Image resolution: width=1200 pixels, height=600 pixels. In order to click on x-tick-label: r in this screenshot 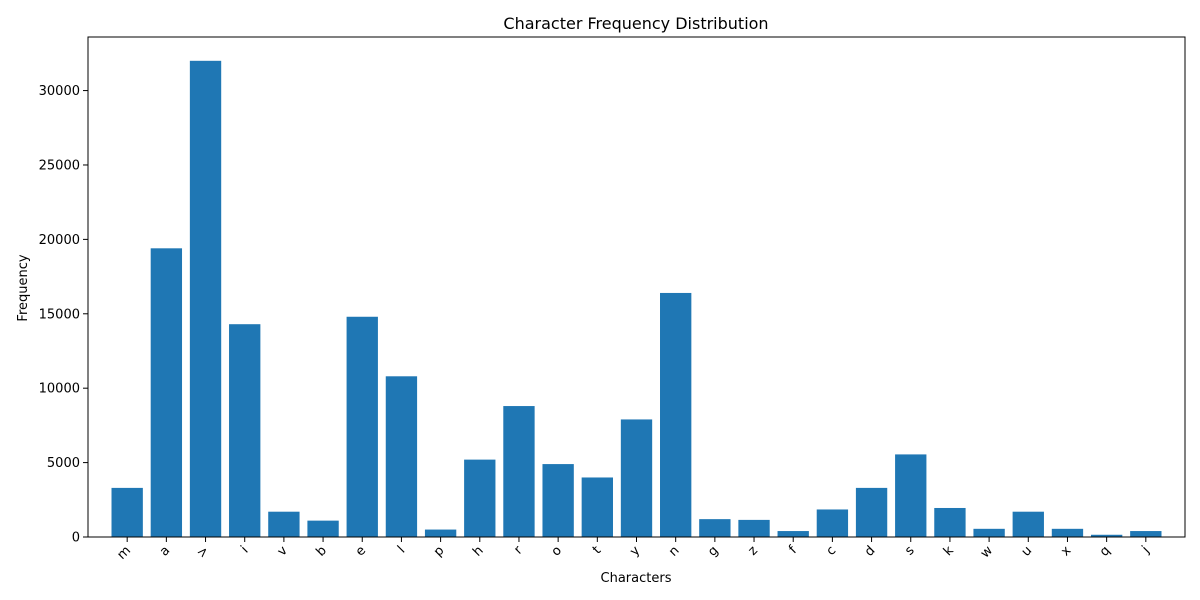, I will do `click(518, 550)`.